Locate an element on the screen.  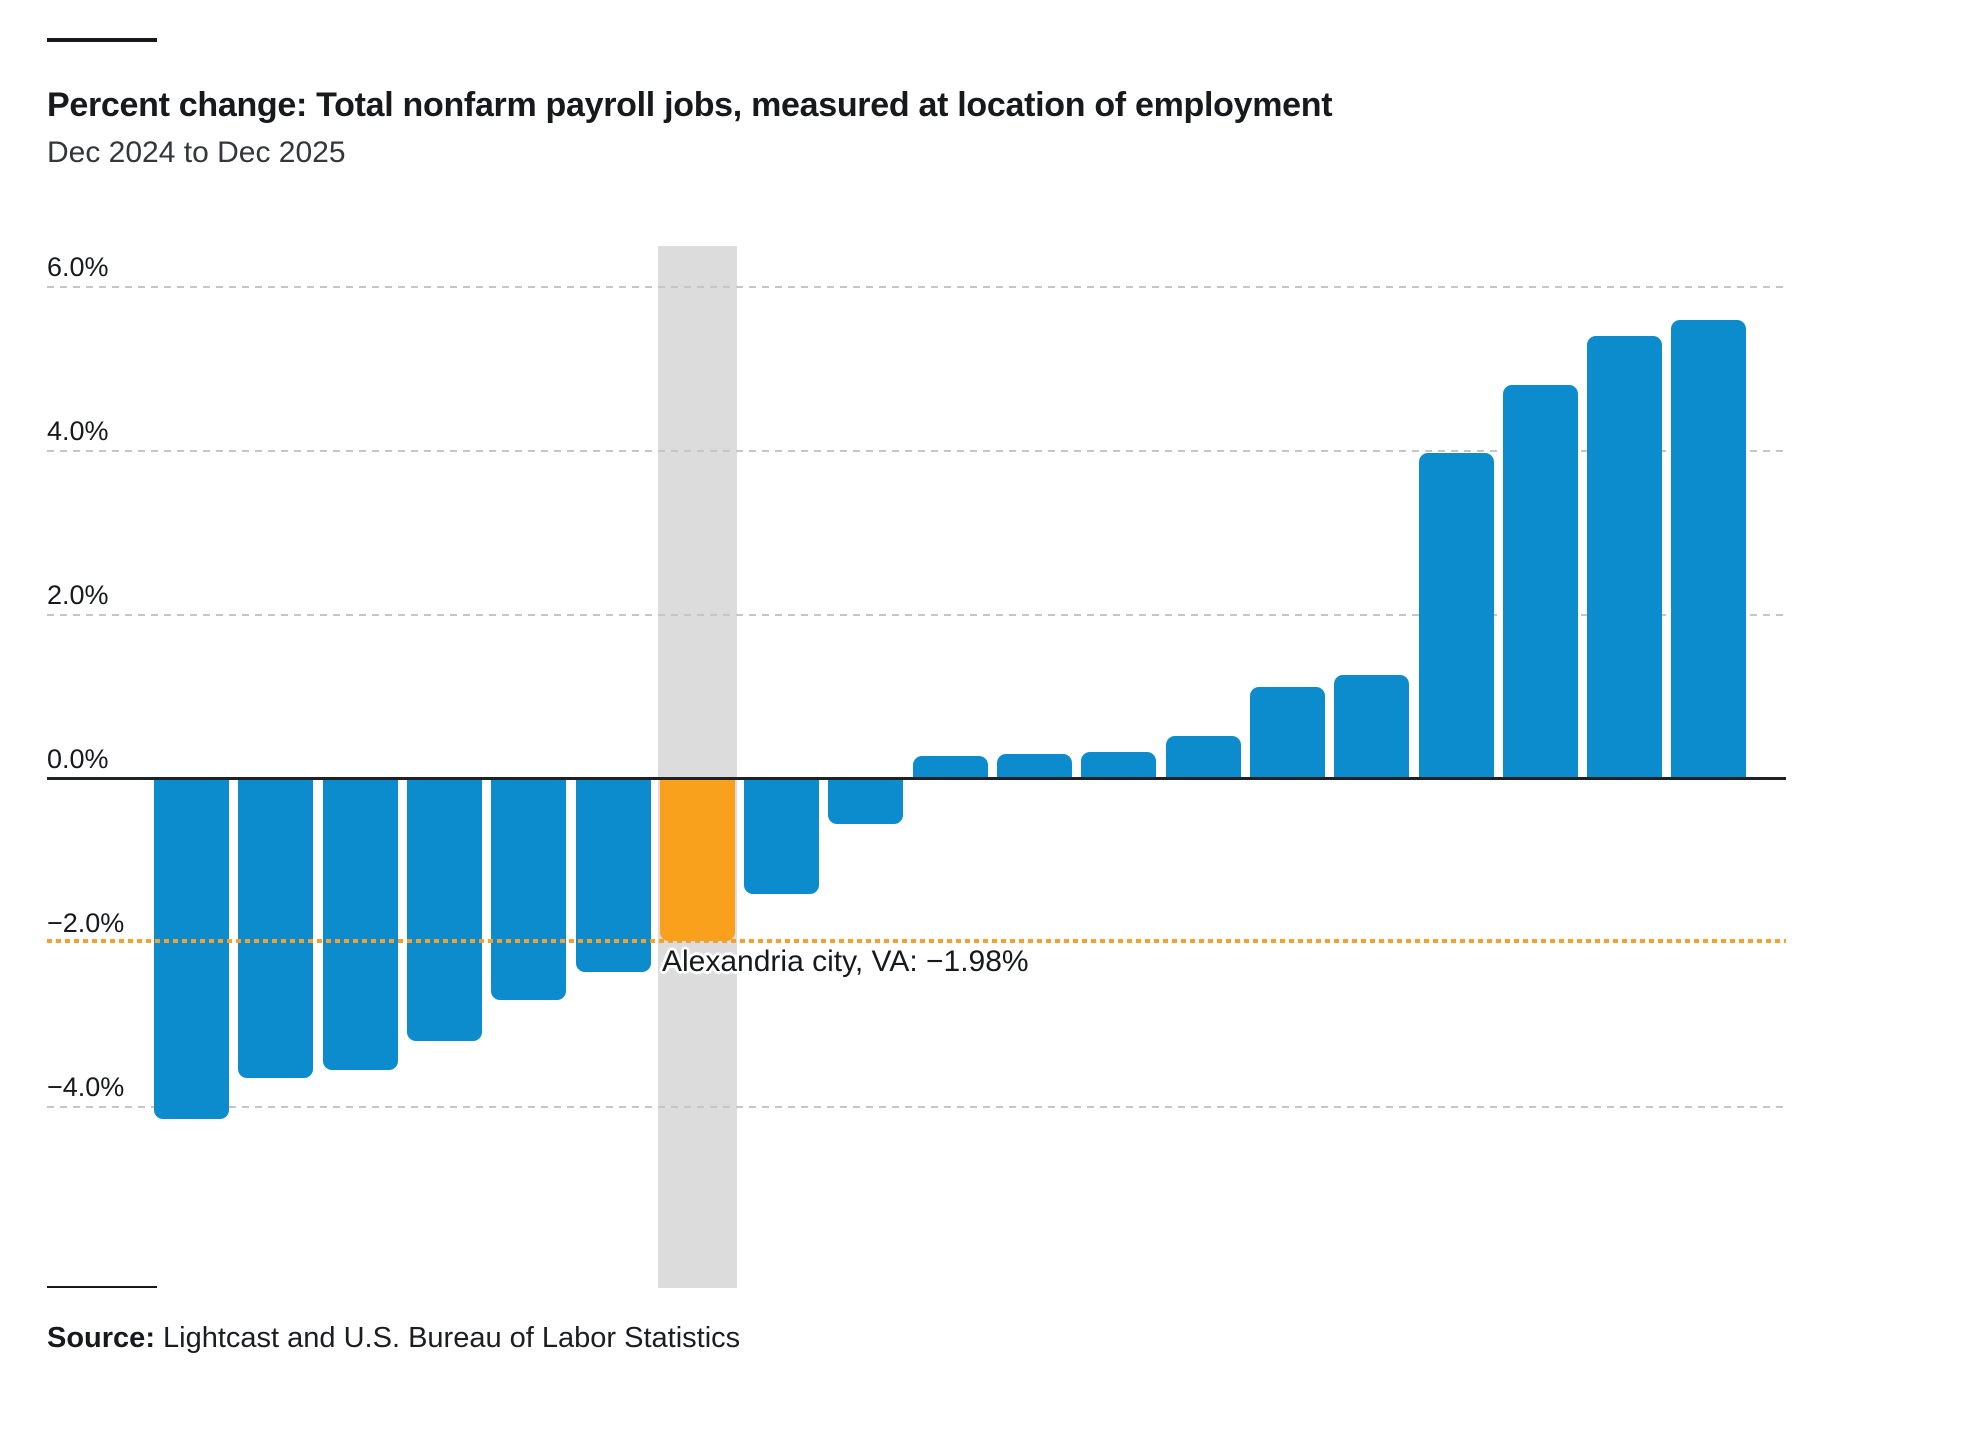
zero-axis-line is located at coordinates (916, 778).